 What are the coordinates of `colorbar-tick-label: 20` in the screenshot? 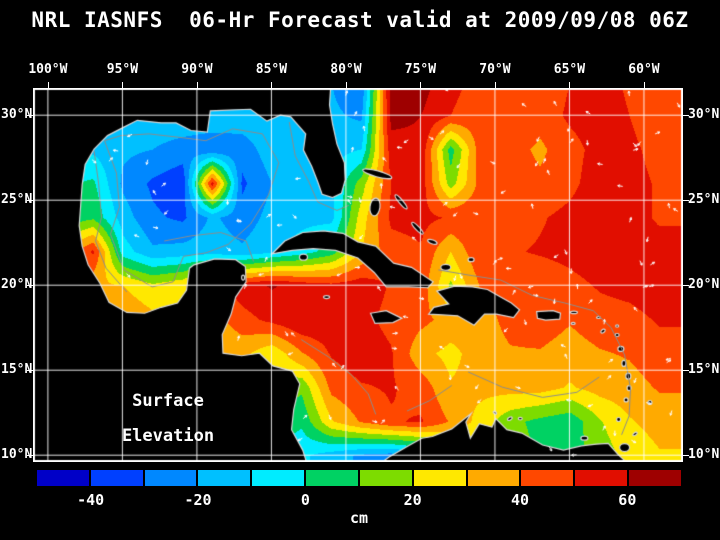 It's located at (412, 500).